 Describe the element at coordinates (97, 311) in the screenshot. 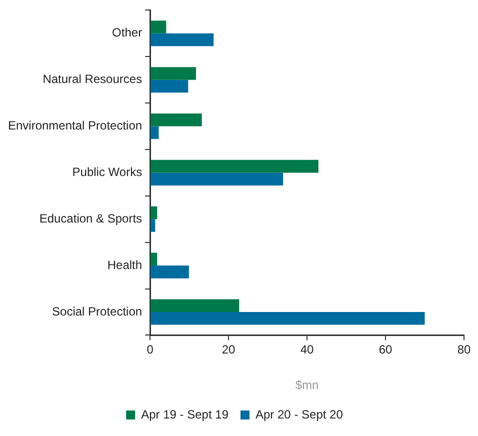

I see `y-tick-label: Social Protection` at that location.